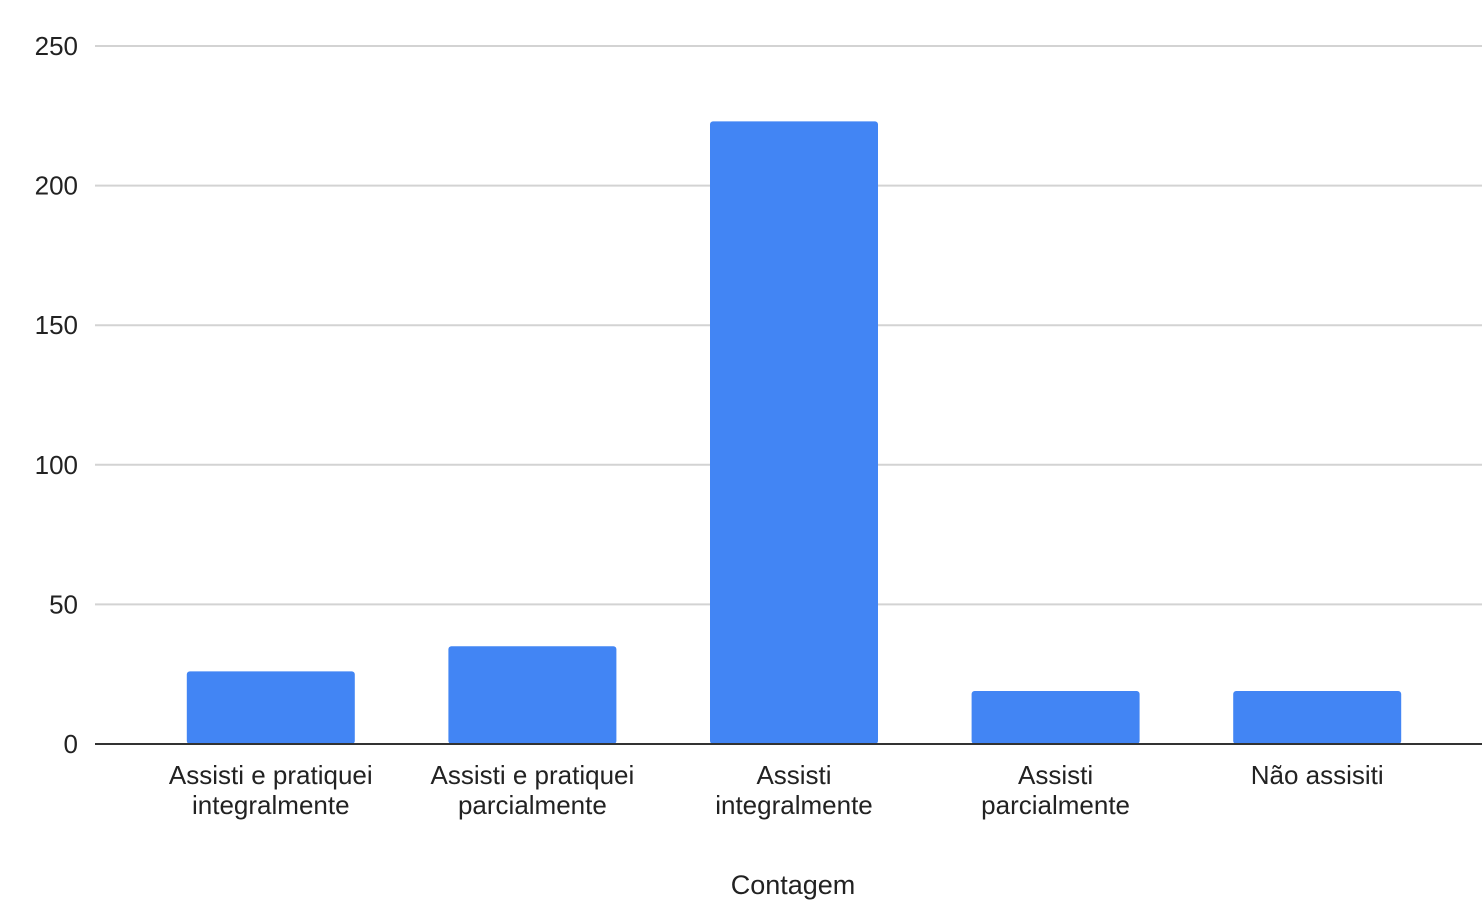 This screenshot has width=1482, height=904. Describe the element at coordinates (793, 885) in the screenshot. I see `x-axis-title: Contagem` at that location.